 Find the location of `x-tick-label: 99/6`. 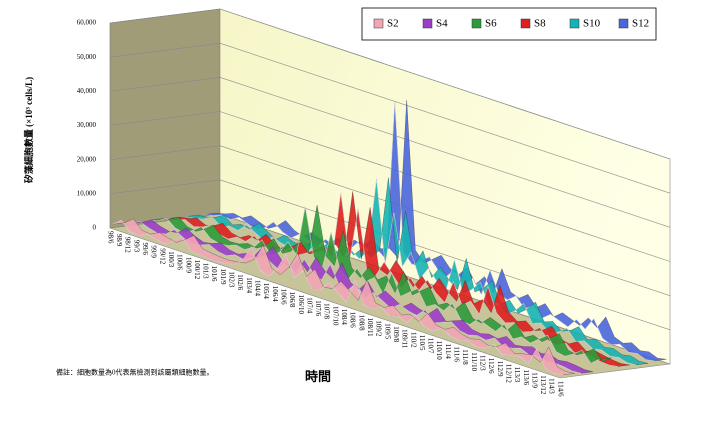

x-tick-label: 99/6 is located at coordinates (145, 249).